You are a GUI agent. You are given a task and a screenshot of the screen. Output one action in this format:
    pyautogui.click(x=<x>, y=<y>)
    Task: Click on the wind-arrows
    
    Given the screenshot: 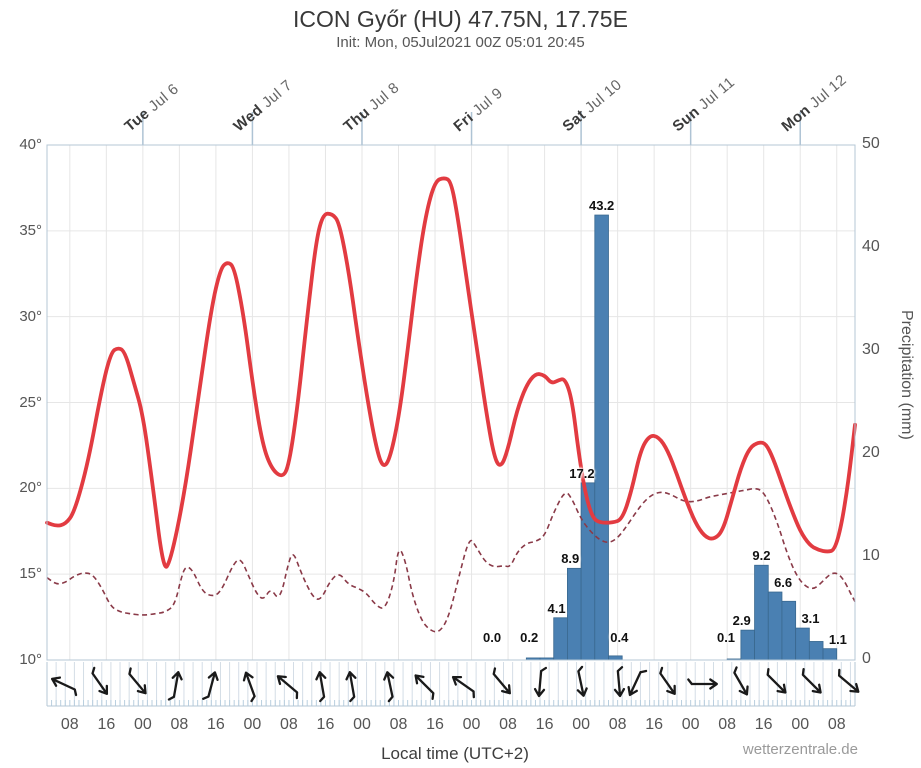 What is the action you would take?
    pyautogui.click(x=455, y=684)
    